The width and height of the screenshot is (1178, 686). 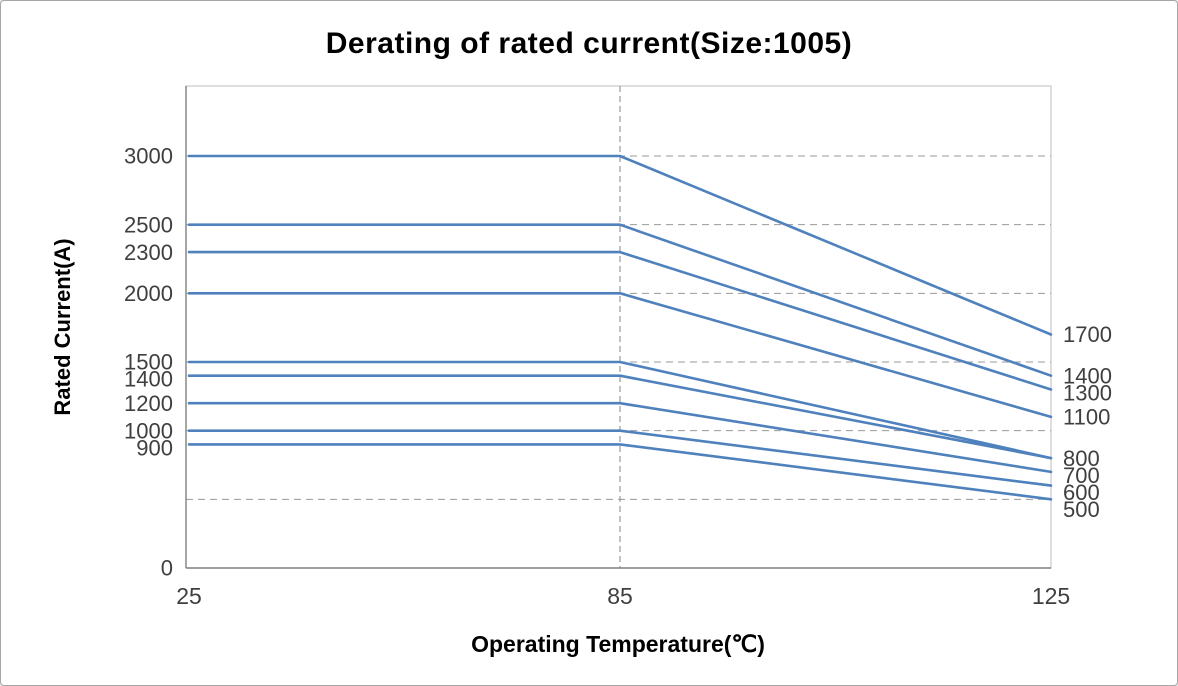 I want to click on end-value-label-800: 800, so click(x=1081, y=458).